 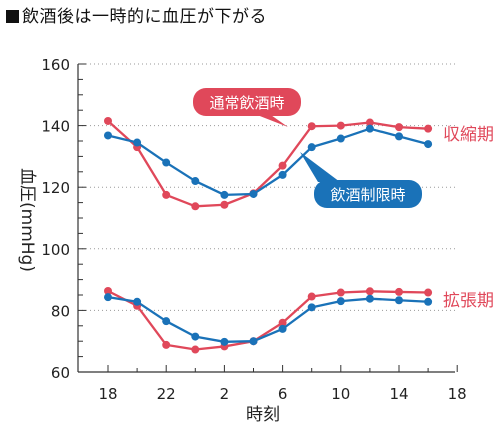 I want to click on diastolic-label: 拡張期, so click(x=468, y=301).